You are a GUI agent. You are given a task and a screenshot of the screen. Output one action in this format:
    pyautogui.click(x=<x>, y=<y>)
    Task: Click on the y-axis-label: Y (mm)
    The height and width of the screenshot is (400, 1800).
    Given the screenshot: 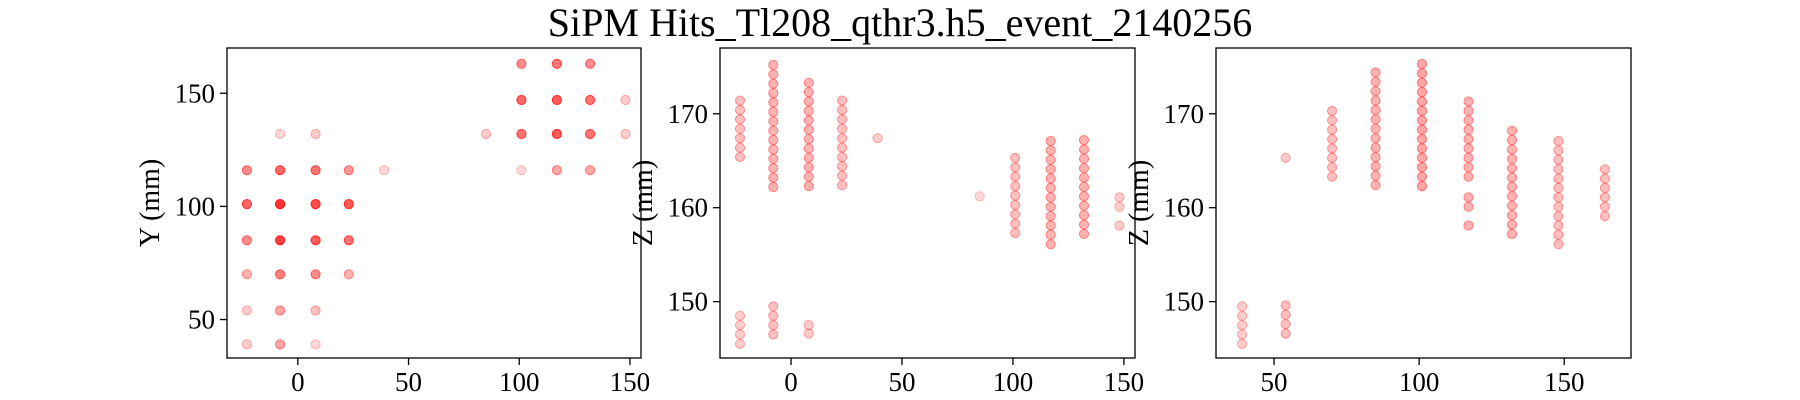 What is the action you would take?
    pyautogui.click(x=150, y=203)
    